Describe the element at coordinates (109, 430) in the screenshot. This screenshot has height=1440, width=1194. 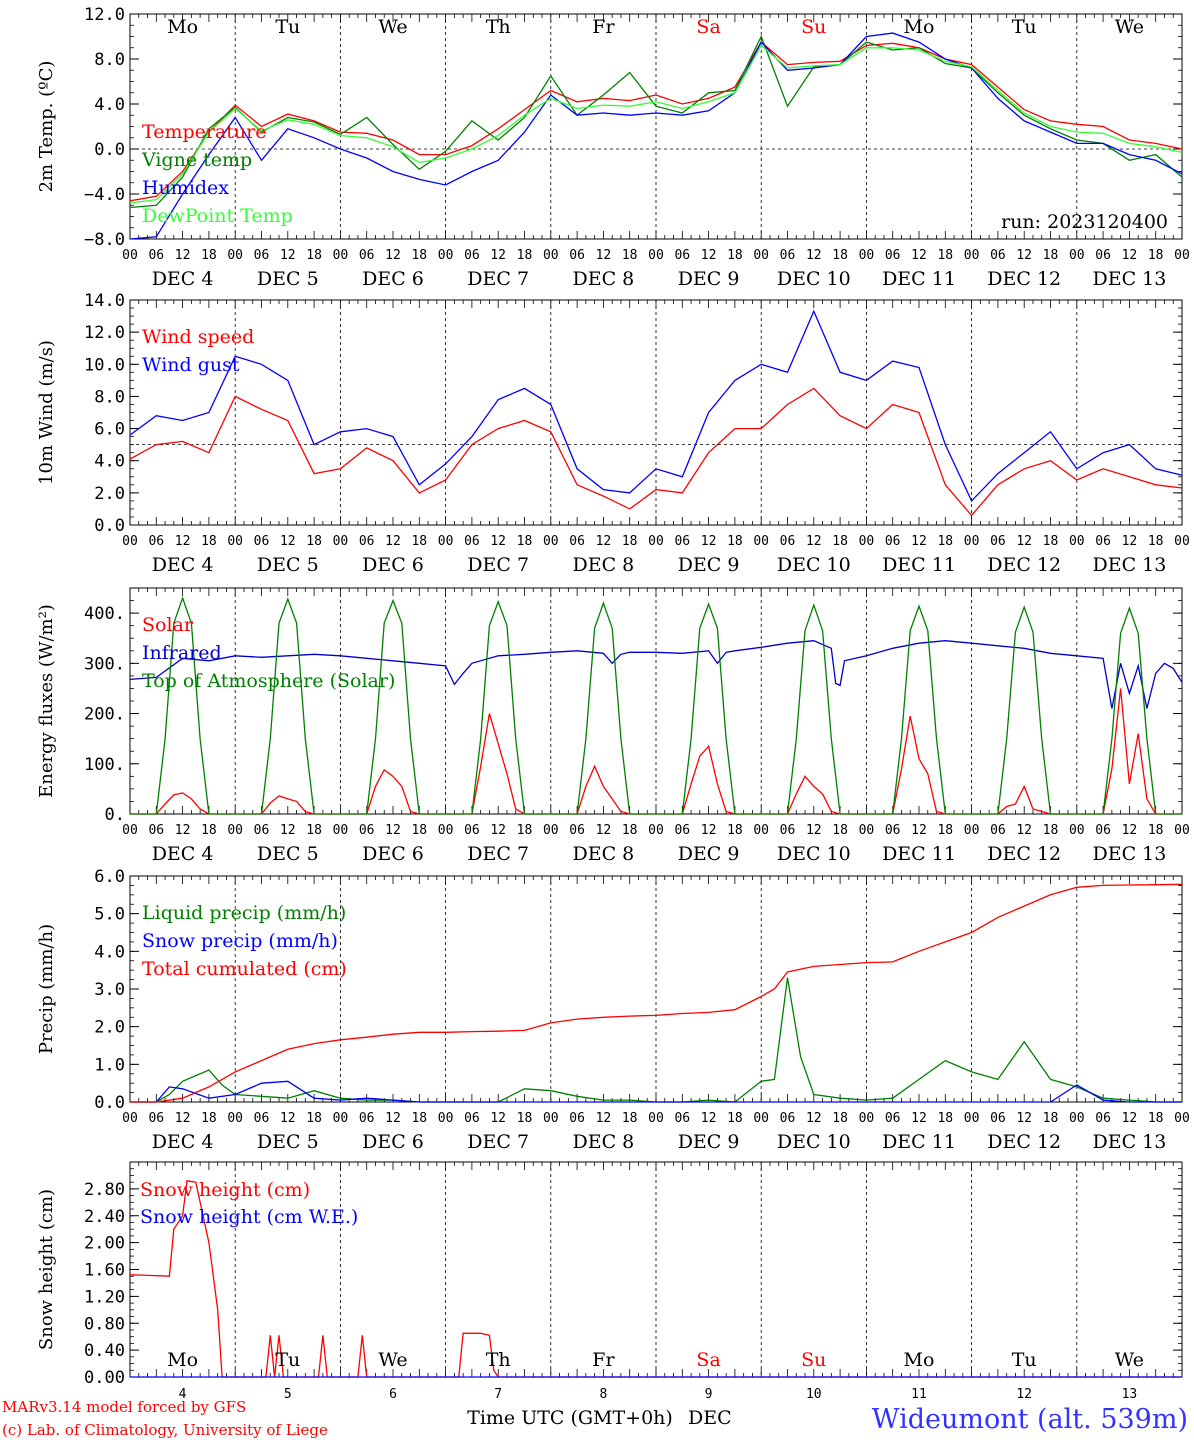
I see `y-tick-label: 6.0` at that location.